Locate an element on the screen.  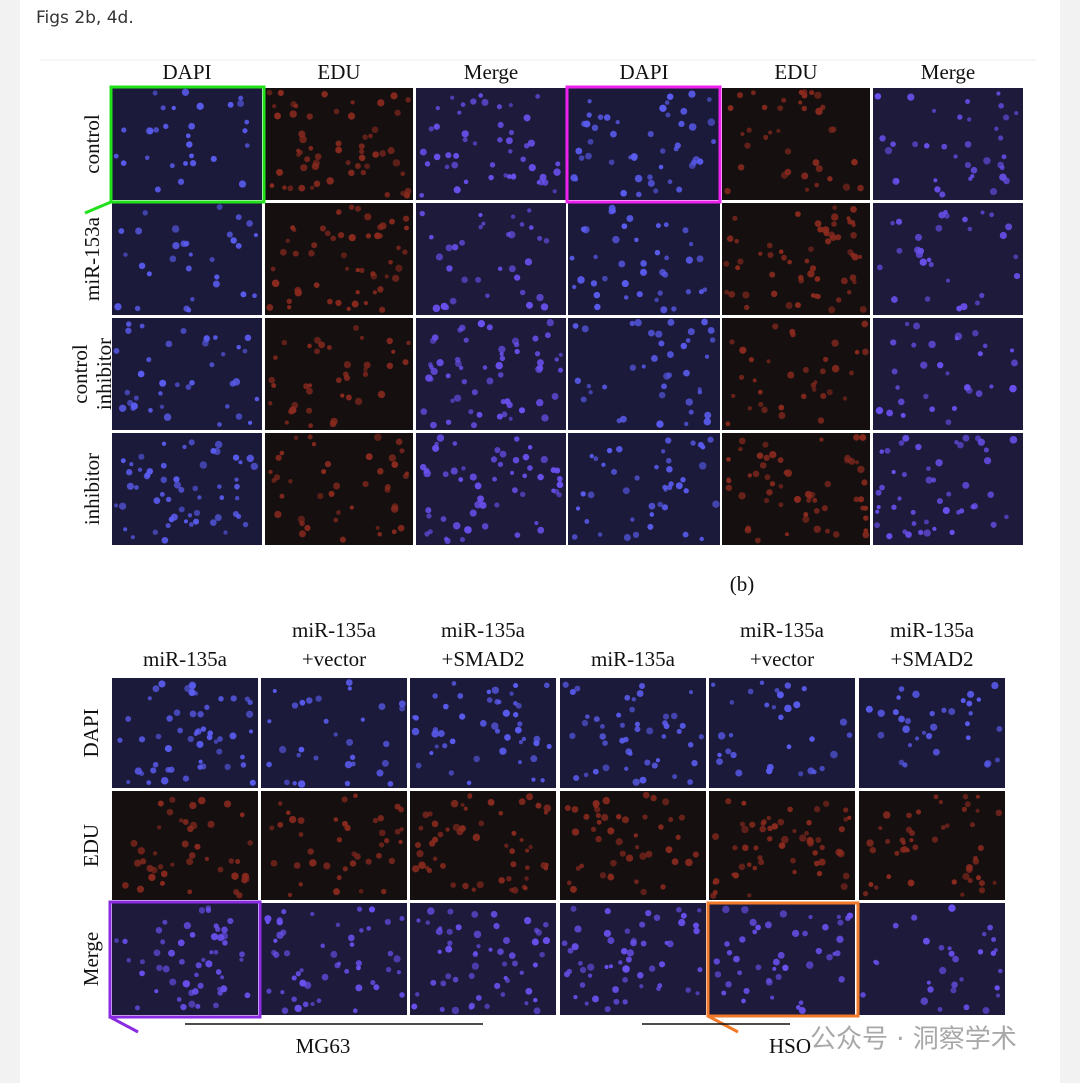
header-title: Figs 2b, 4d. is located at coordinates (85, 18).